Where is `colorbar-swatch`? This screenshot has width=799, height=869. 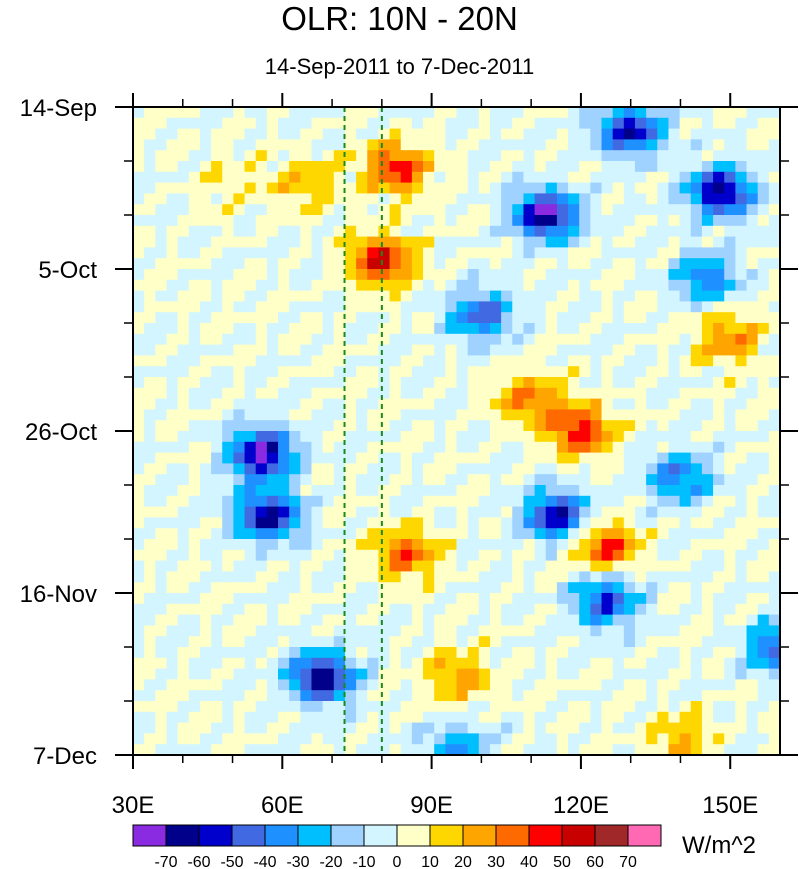
colorbar-swatch is located at coordinates (314, 835).